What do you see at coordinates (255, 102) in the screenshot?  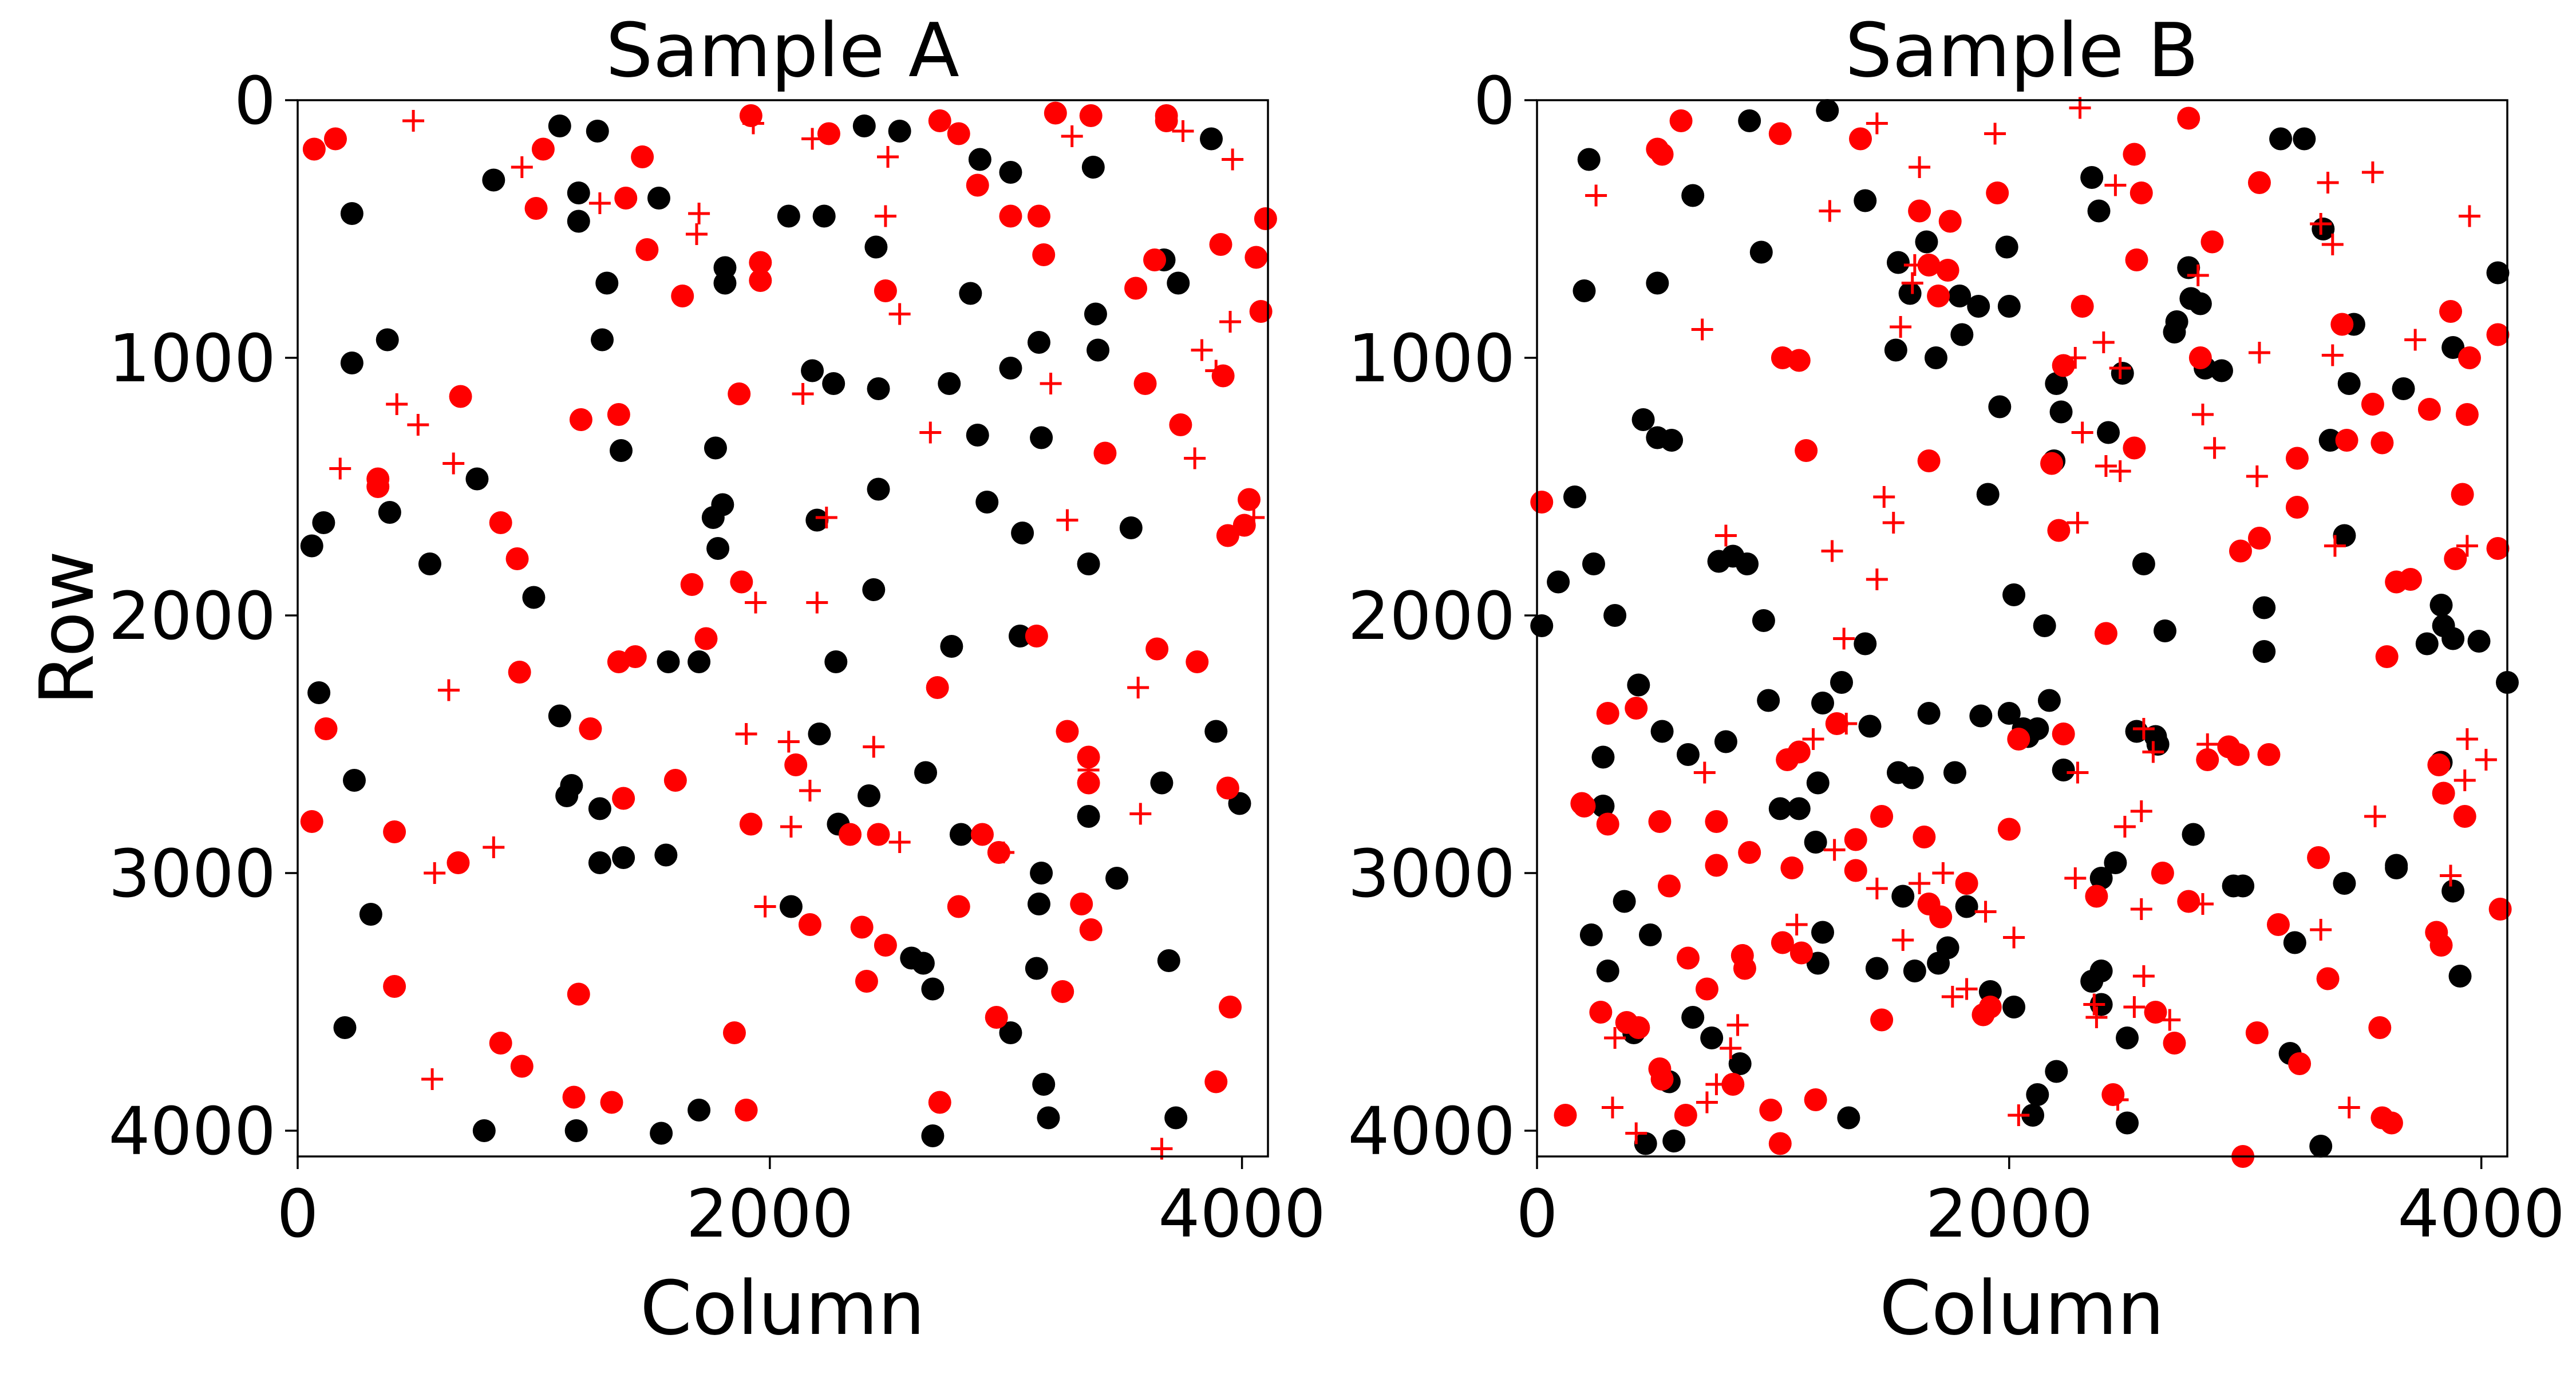 I see `y-tick-label: 0` at bounding box center [255, 102].